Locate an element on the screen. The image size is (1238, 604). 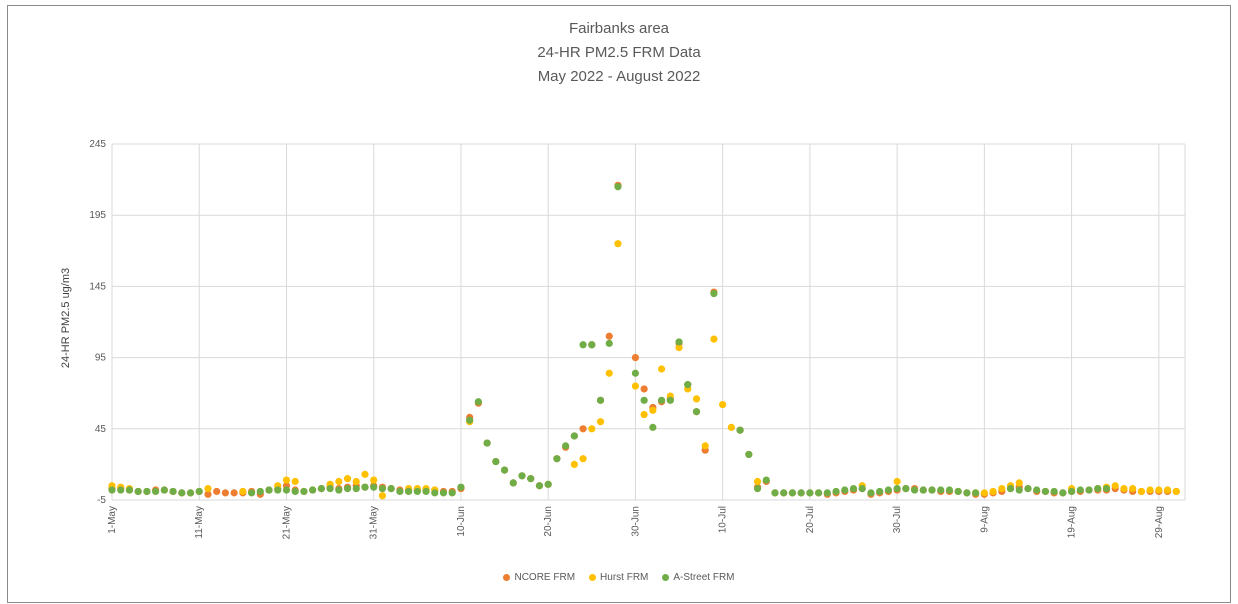
x-tick-label: 30-Jun is located at coordinates (635, 521).